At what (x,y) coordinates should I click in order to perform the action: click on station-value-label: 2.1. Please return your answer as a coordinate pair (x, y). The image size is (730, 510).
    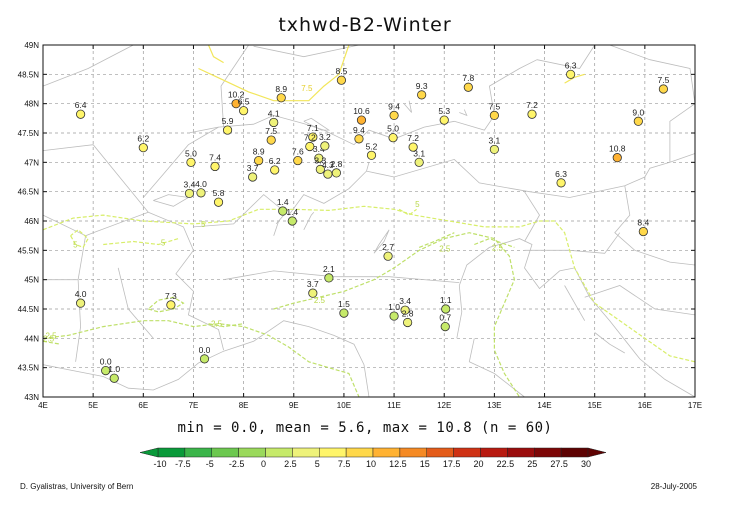
    Looking at the image, I should click on (329, 269).